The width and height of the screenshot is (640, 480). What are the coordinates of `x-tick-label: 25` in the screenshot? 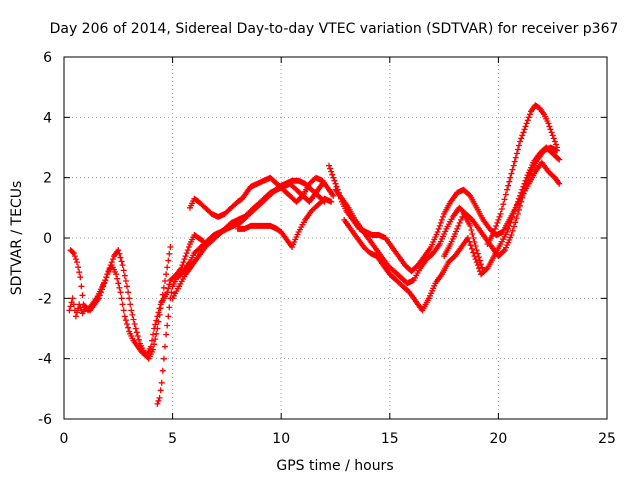 It's located at (607, 439).